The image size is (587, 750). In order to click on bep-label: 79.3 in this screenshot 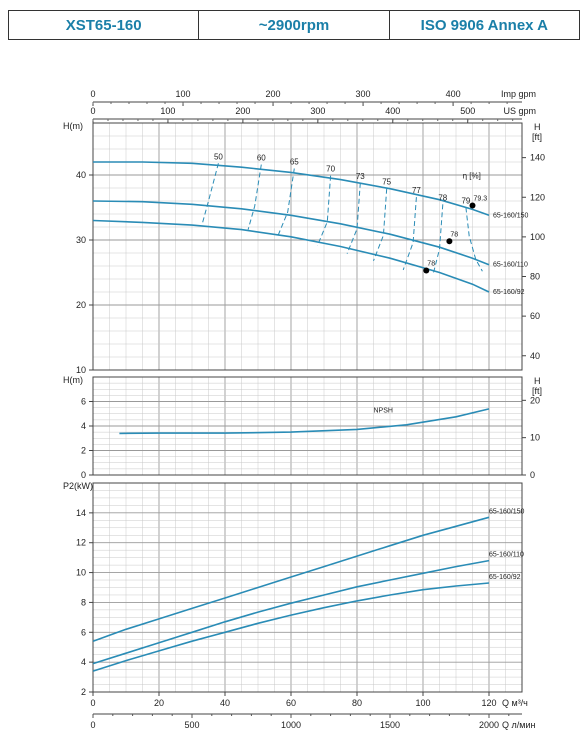, I will do `click(481, 199)`.